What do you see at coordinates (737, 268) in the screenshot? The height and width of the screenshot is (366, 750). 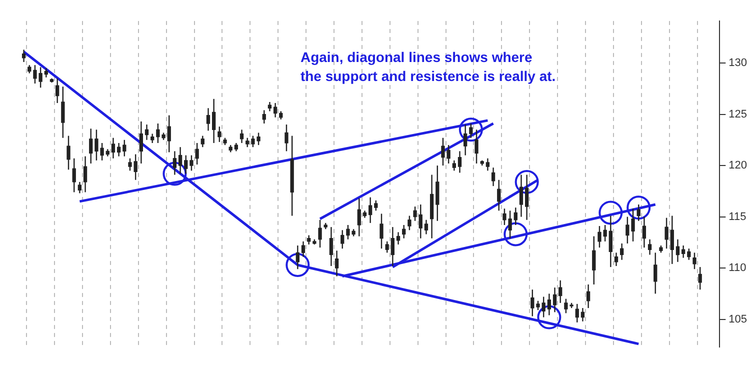 I see `y-tick-label: 110` at bounding box center [737, 268].